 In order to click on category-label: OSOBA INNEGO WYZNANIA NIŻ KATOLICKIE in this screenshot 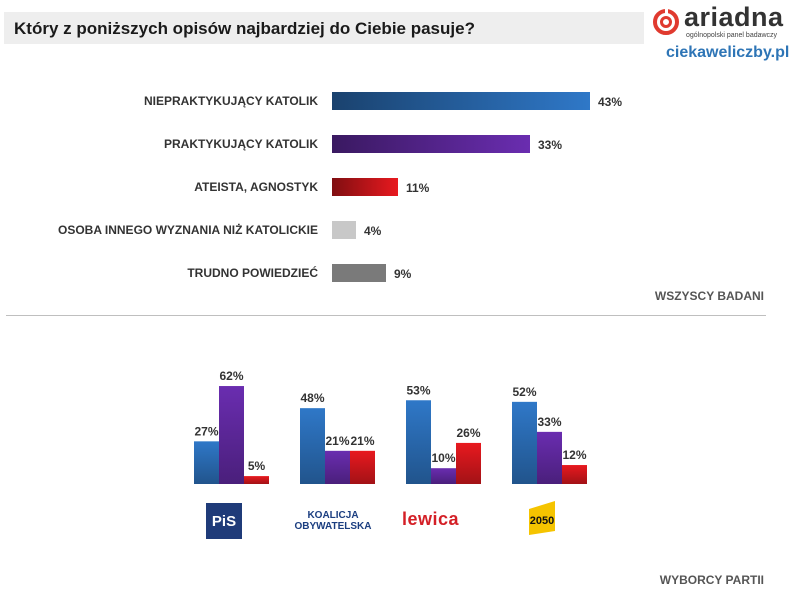, I will do `click(188, 229)`.